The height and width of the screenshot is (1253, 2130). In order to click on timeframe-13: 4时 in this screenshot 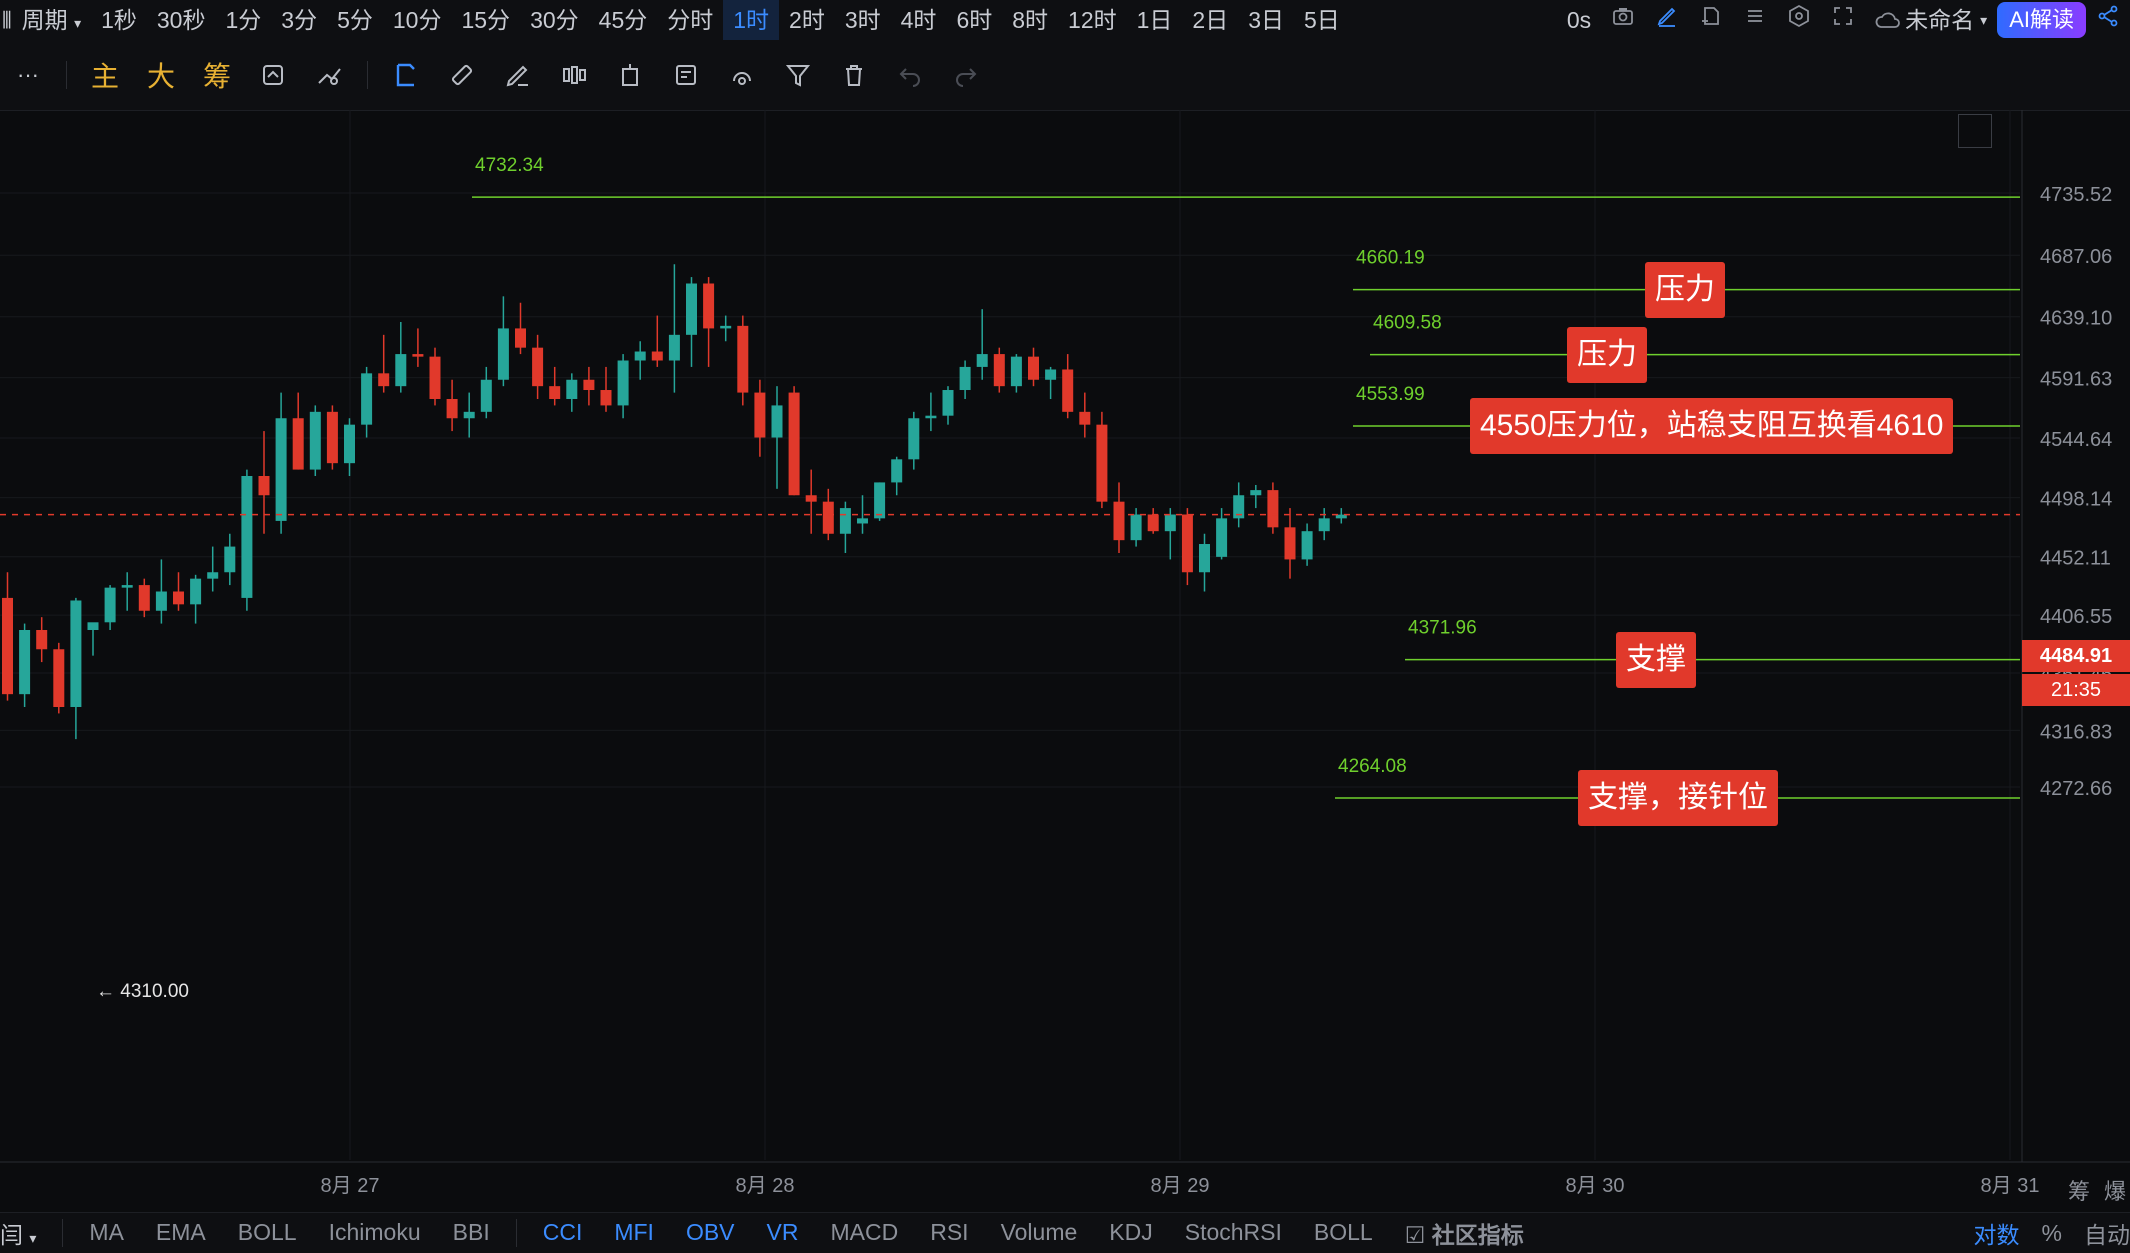, I will do `click(918, 20)`.